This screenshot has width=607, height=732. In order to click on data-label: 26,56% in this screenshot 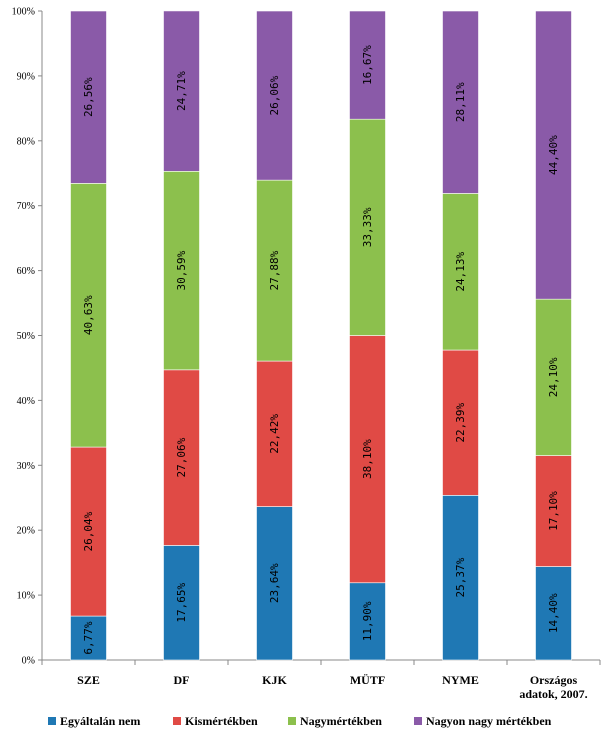, I will do `click(88, 97)`.